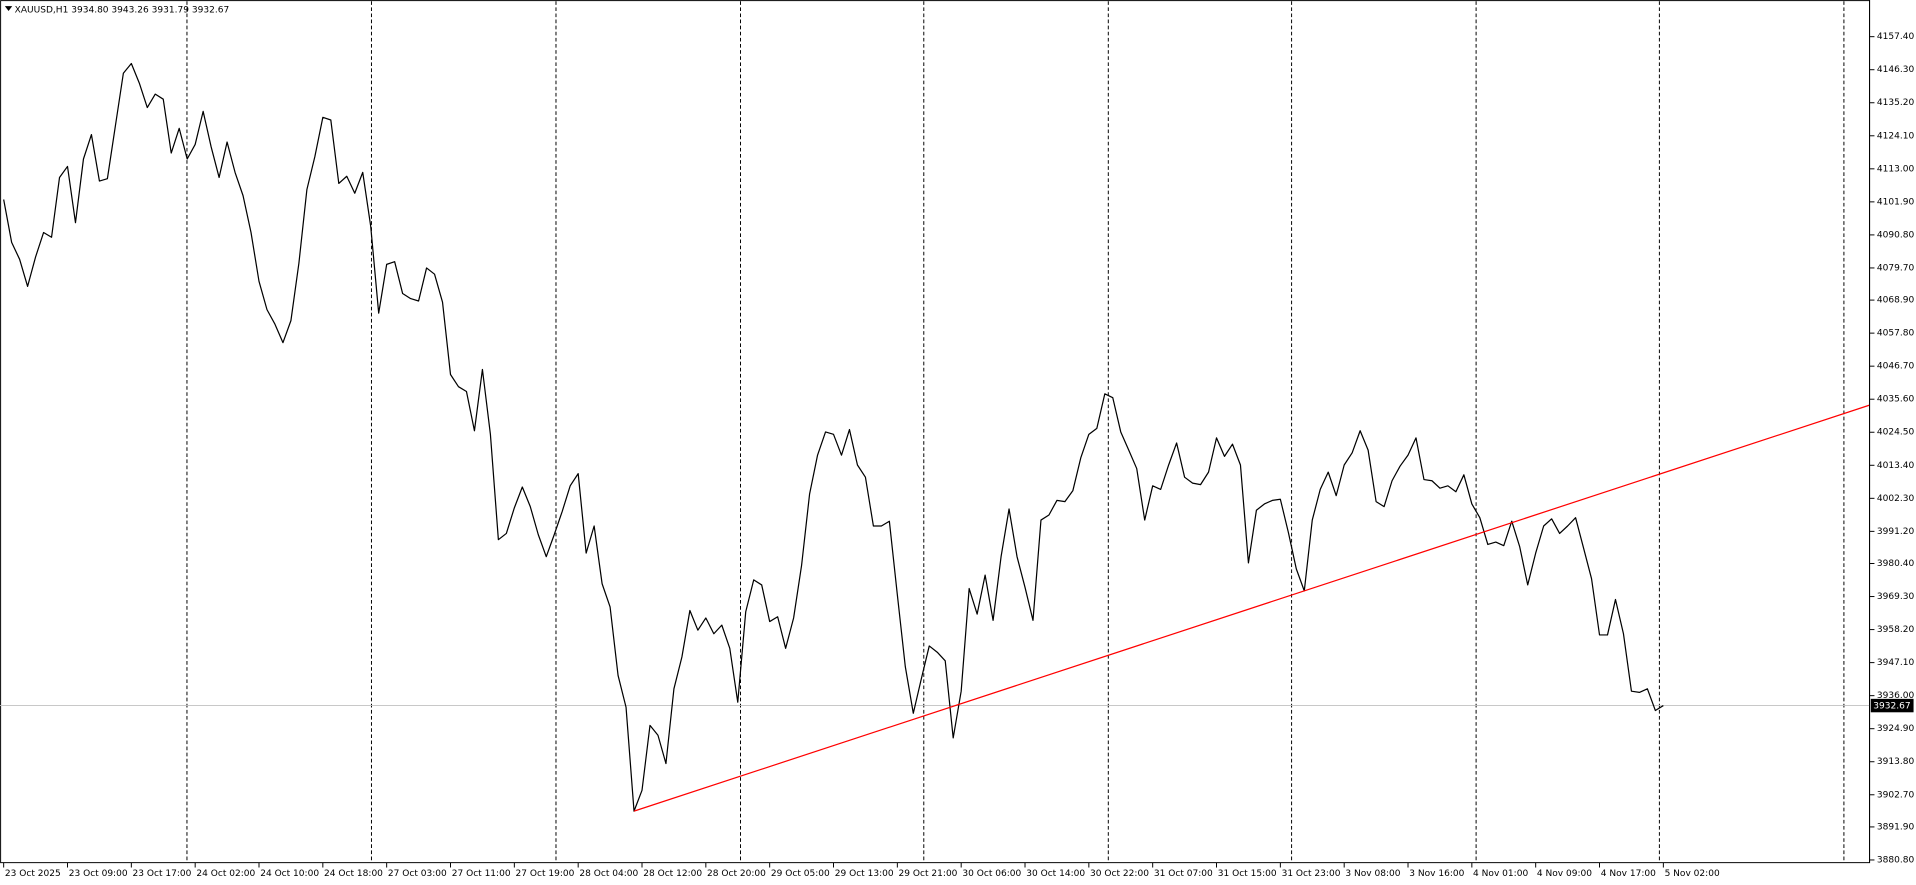  I want to click on last-price-label: 3932.67, so click(1891, 707).